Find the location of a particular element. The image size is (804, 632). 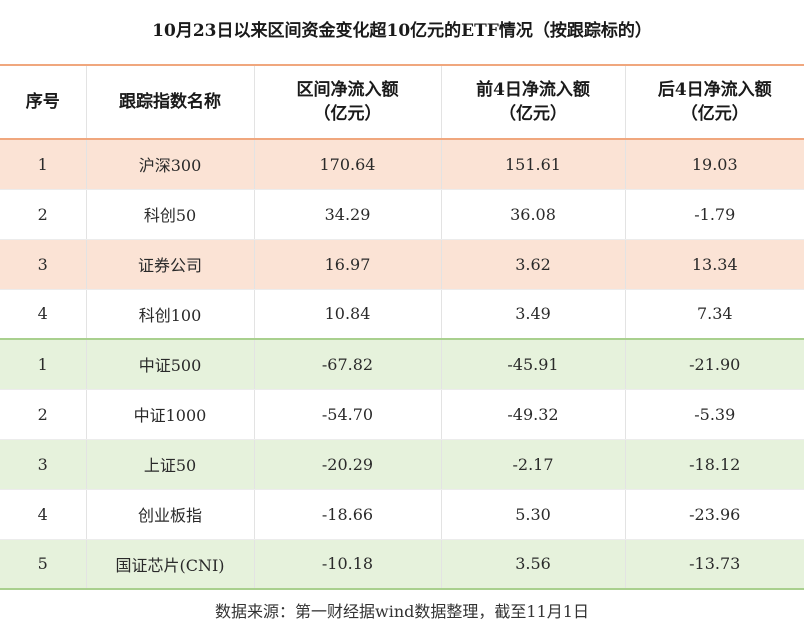

table-row: 3 上证50 -20.29 -2.17 -18.12 is located at coordinates (402, 464).